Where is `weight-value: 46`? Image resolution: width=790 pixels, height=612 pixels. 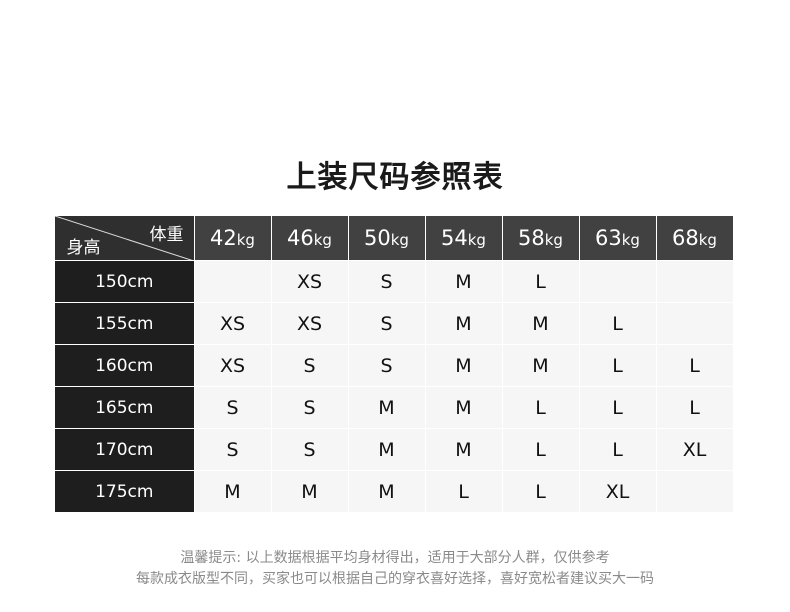 weight-value: 46 is located at coordinates (300, 238).